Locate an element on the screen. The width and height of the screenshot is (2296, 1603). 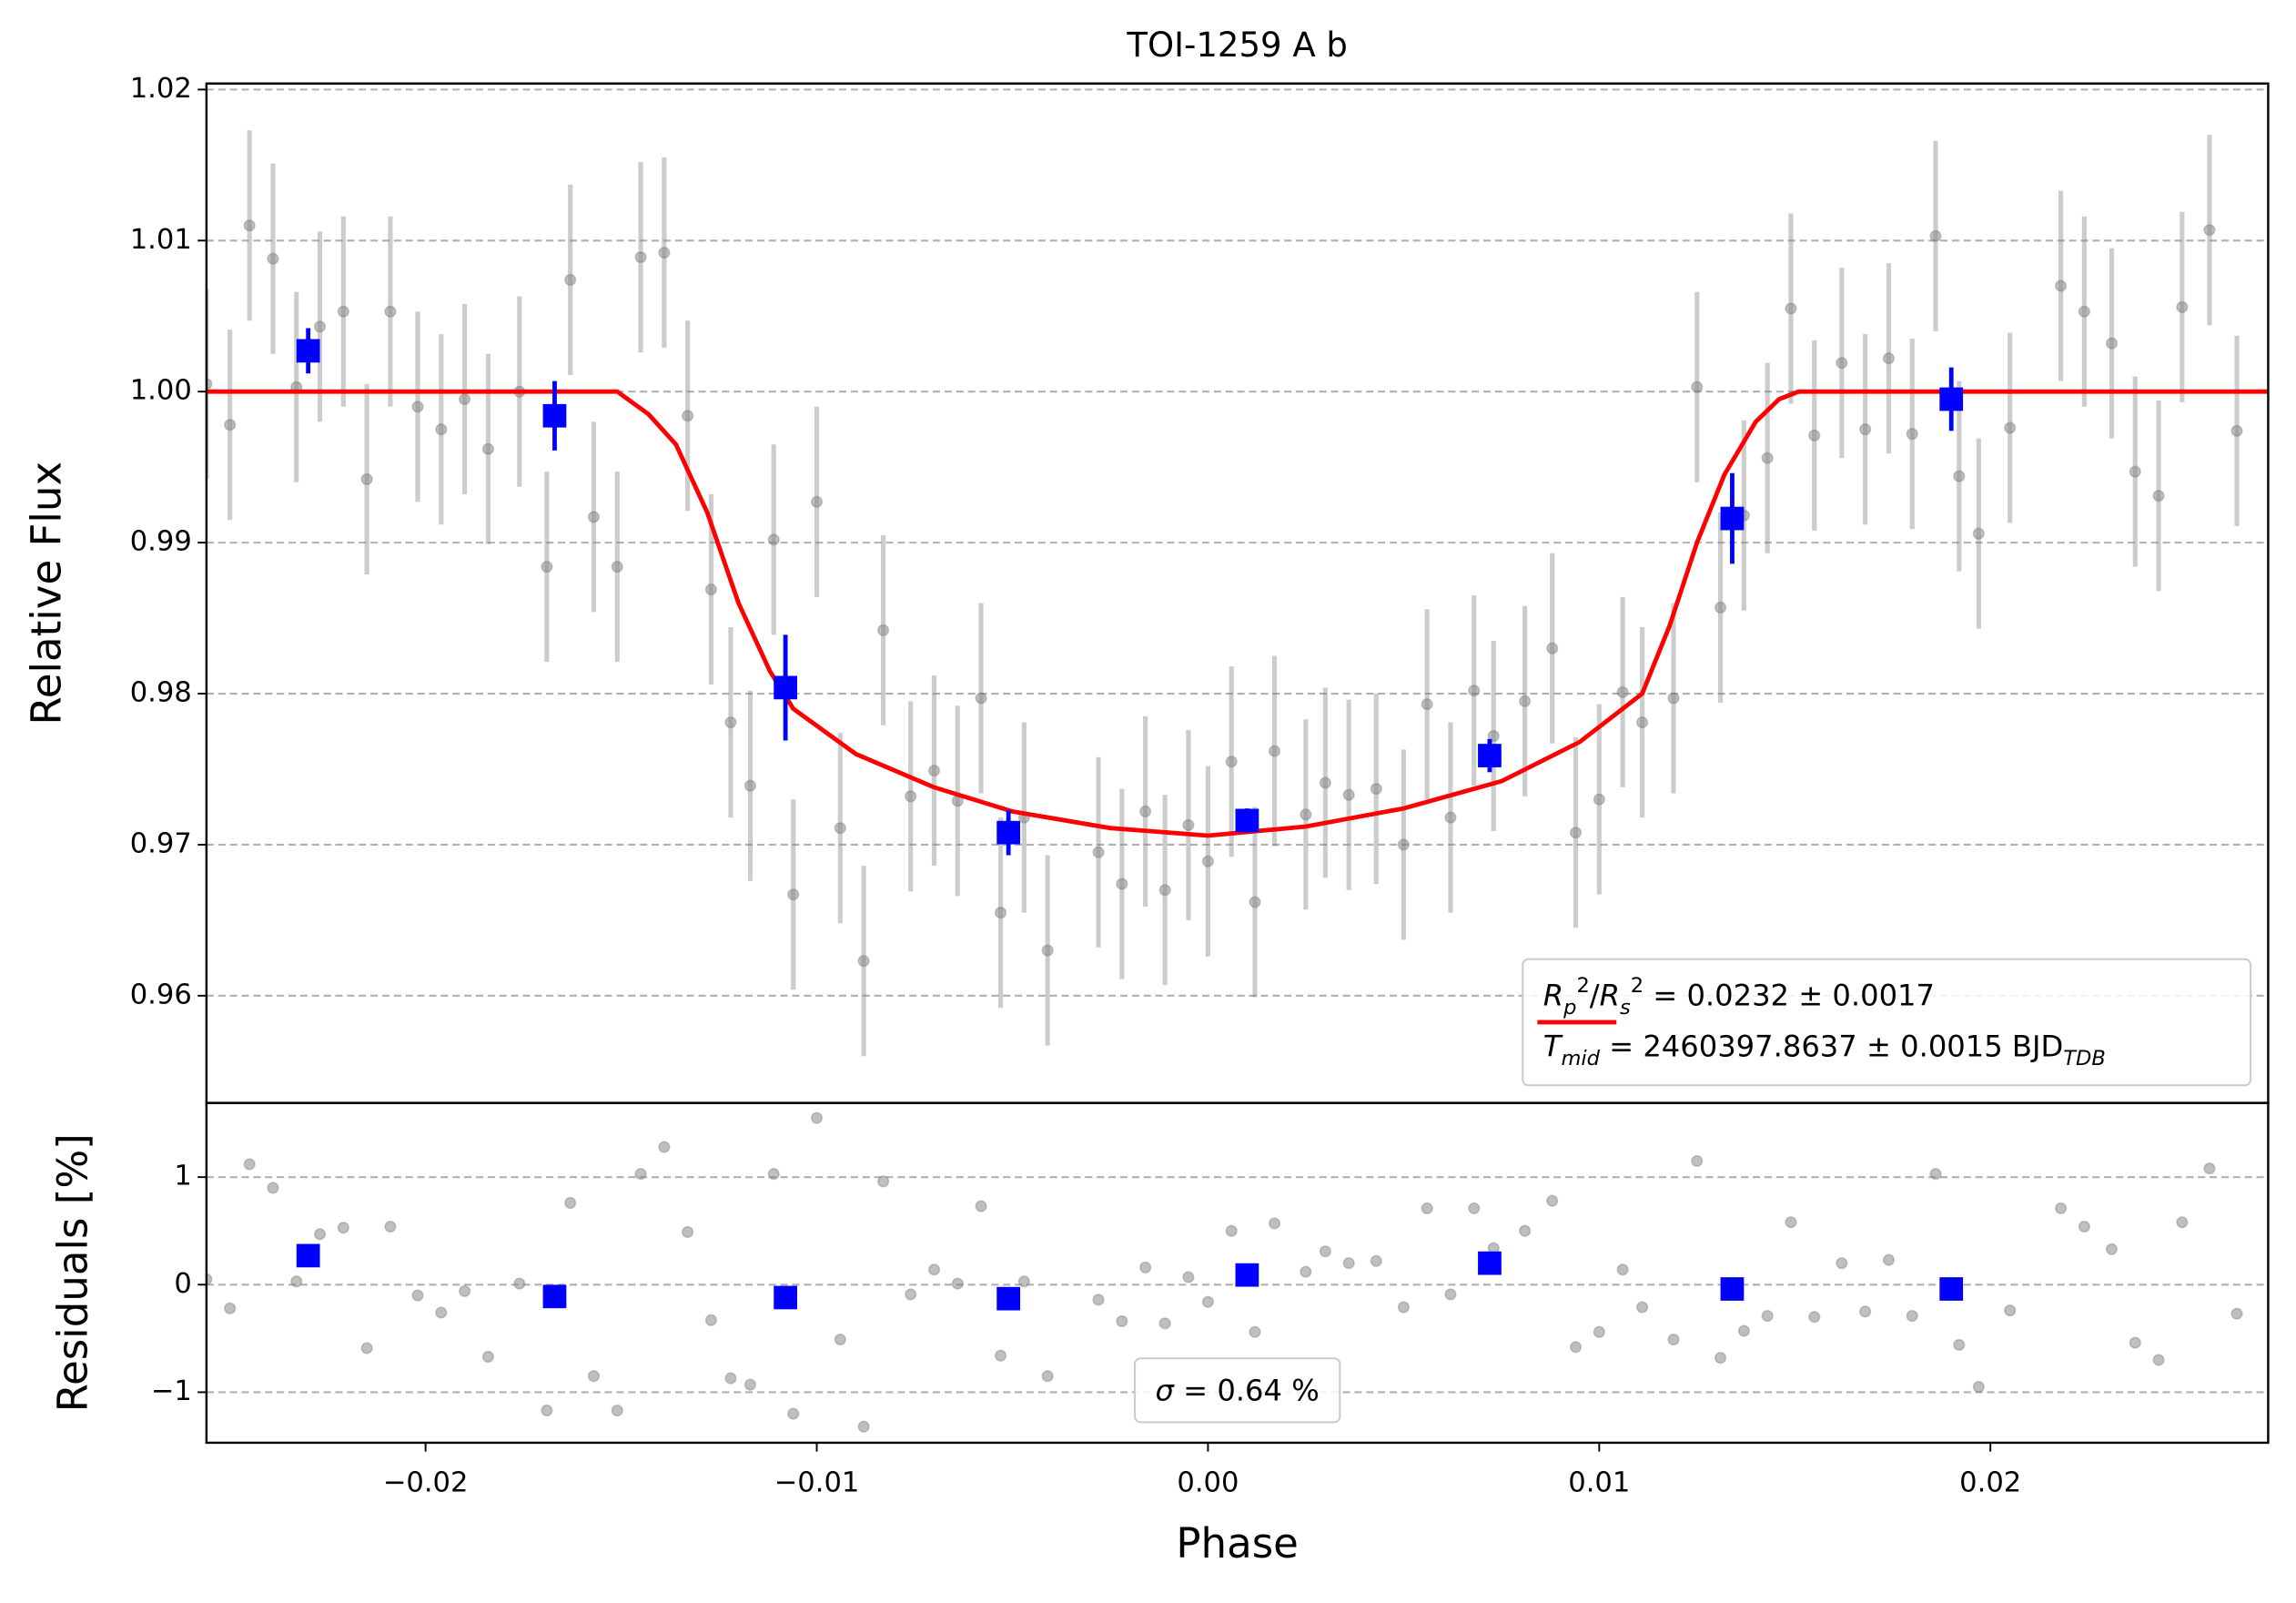
legend-label-part: p is located at coordinates (1570, 1008).